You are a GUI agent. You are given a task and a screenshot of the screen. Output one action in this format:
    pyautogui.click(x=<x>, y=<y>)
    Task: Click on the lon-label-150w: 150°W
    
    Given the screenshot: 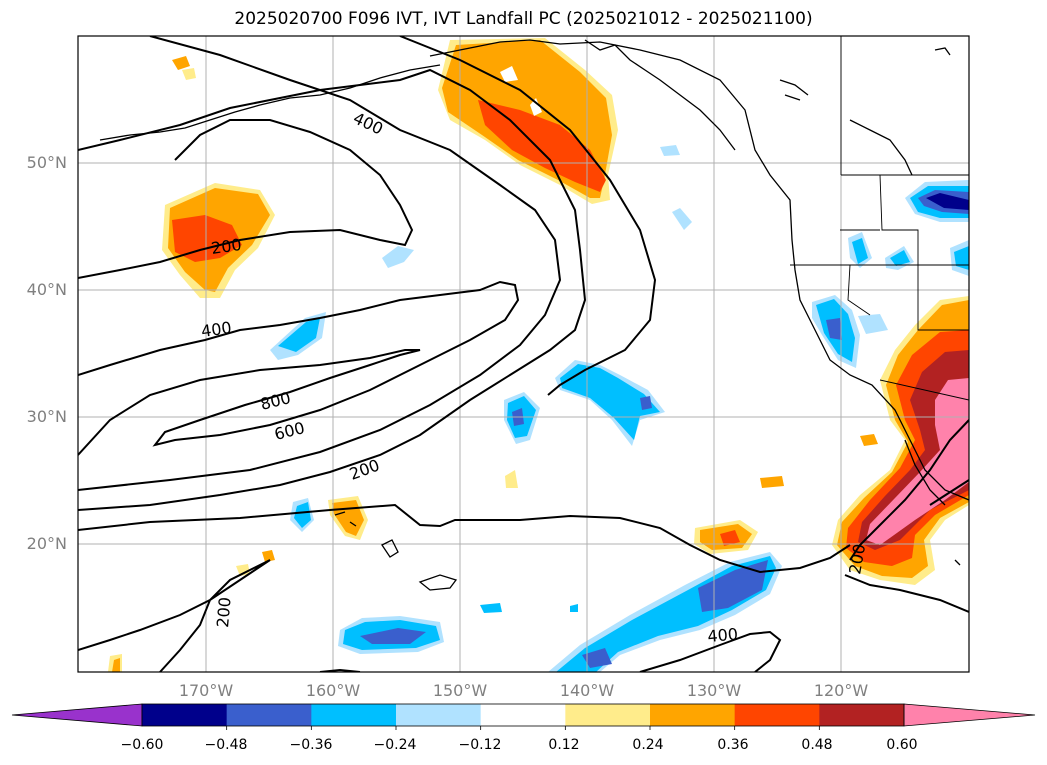 What is the action you would take?
    pyautogui.click(x=460, y=690)
    